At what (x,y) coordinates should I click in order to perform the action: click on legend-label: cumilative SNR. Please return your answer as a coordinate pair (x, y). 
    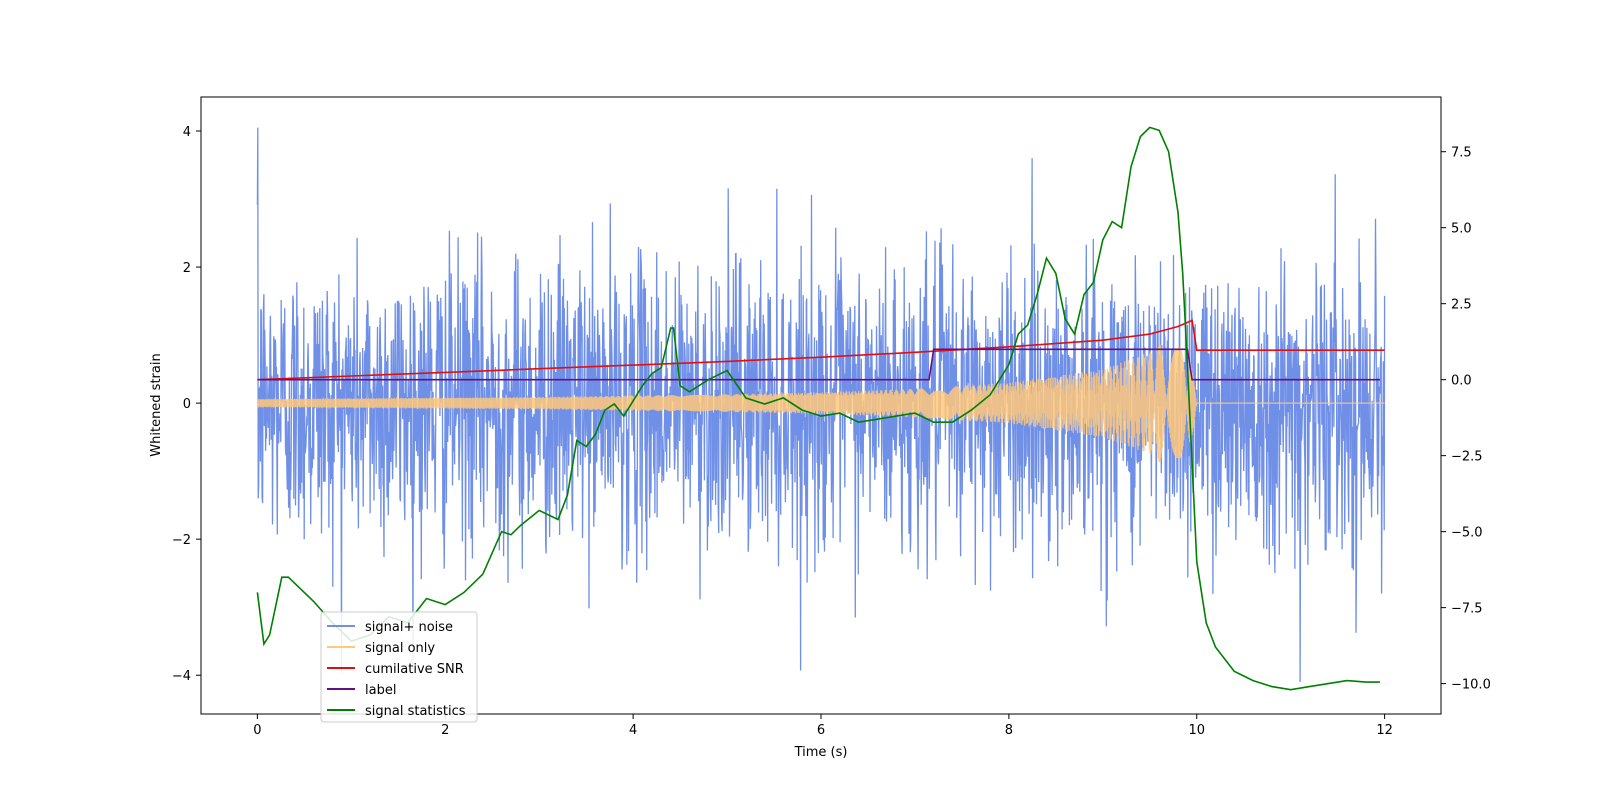
    Looking at the image, I should click on (414, 669).